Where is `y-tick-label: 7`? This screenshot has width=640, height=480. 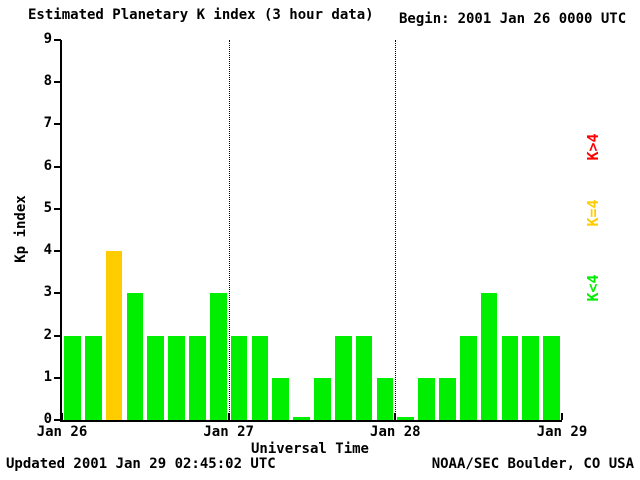 y-tick-label: 7 is located at coordinates (47, 123).